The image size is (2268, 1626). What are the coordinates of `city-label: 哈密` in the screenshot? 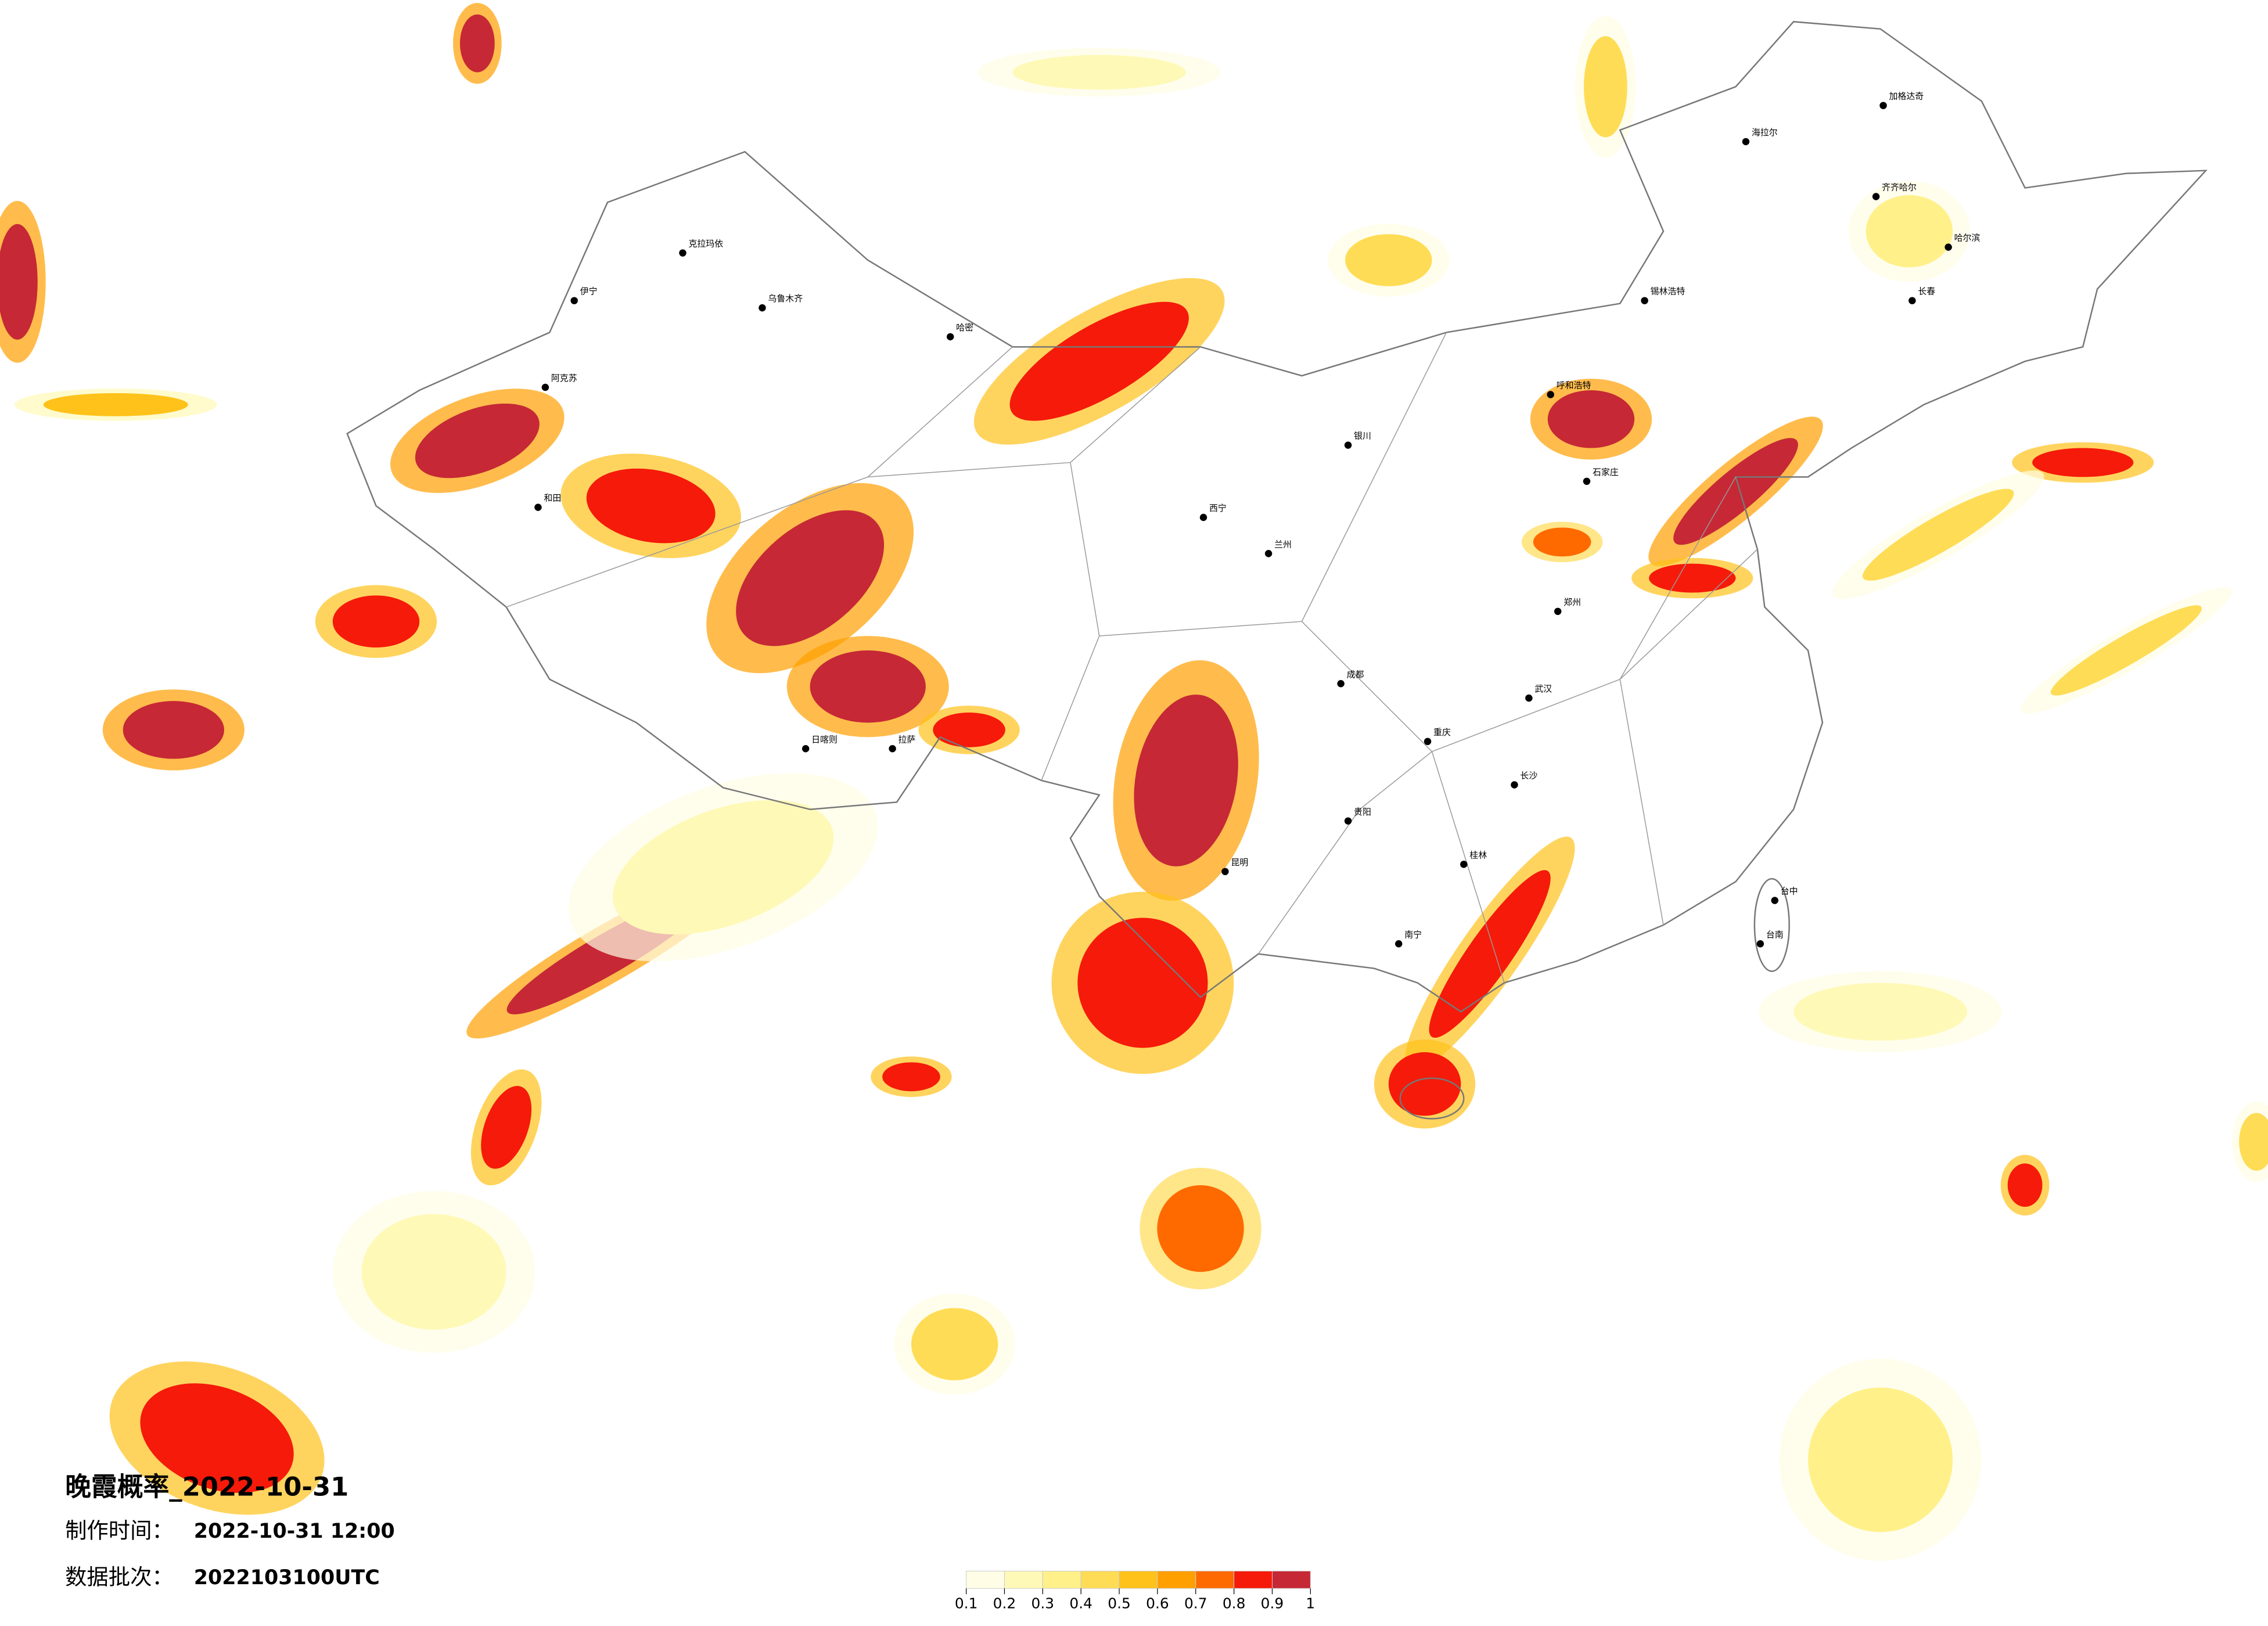 It's located at (964, 327).